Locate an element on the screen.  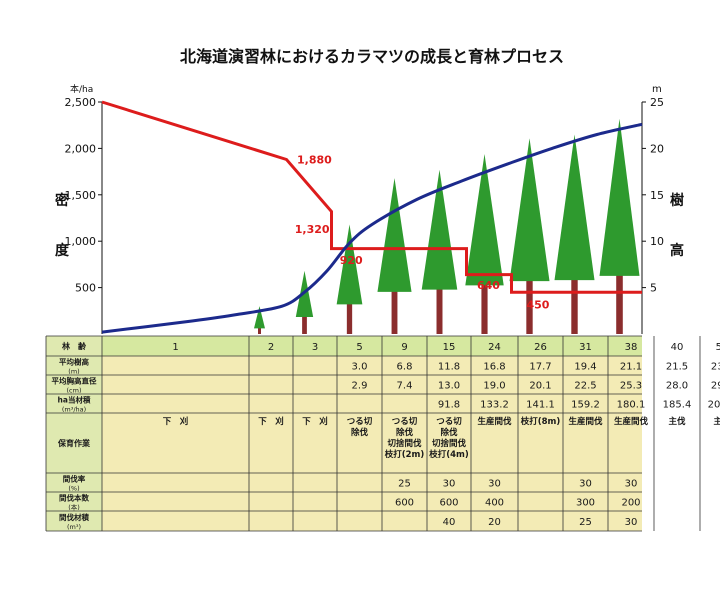
table-row-unit: (m³/ha) is located at coordinates (74, 410).